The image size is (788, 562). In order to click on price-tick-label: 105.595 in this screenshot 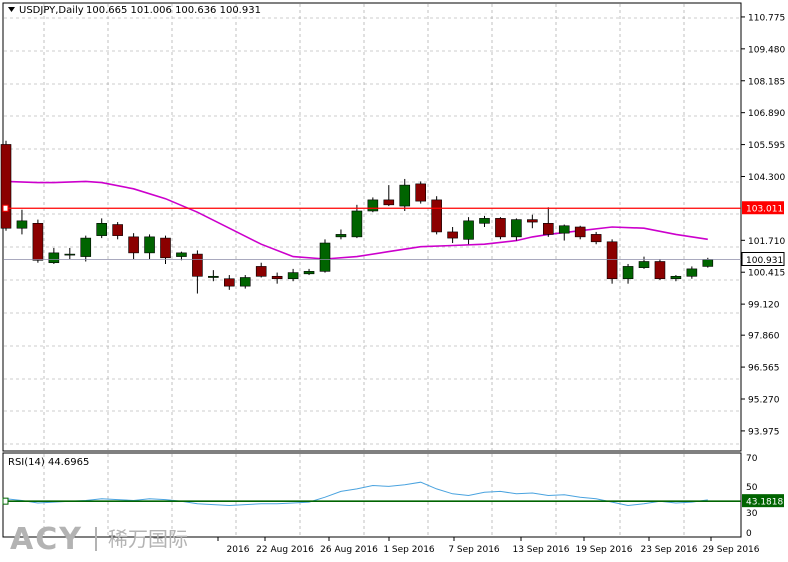, I will do `click(766, 146)`.